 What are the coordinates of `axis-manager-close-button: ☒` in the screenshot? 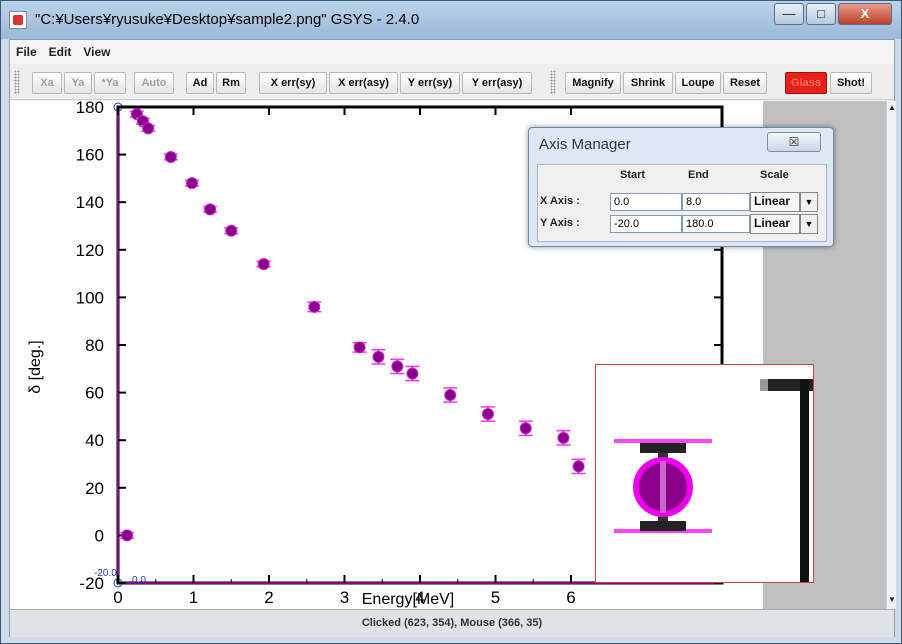 It's located at (794, 142).